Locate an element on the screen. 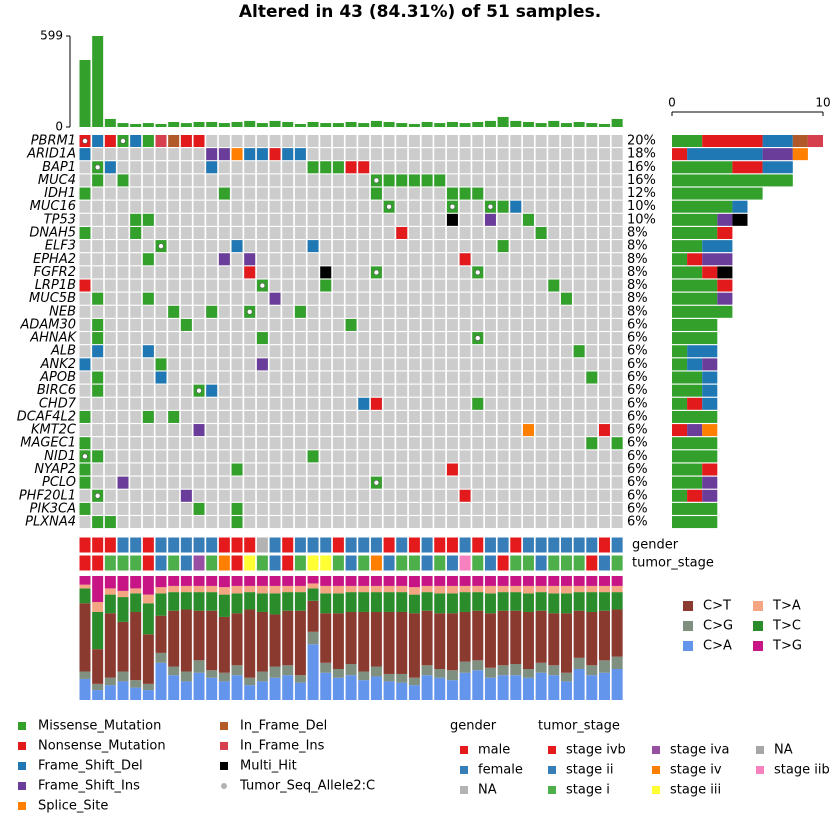  sample-bar is located at coordinates (528, 124).